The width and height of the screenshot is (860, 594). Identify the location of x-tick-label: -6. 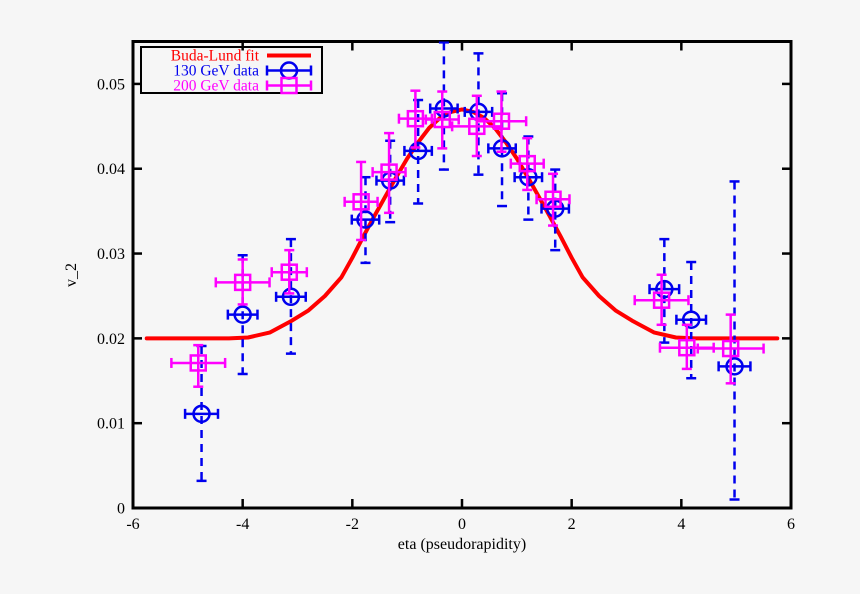
(132, 524).